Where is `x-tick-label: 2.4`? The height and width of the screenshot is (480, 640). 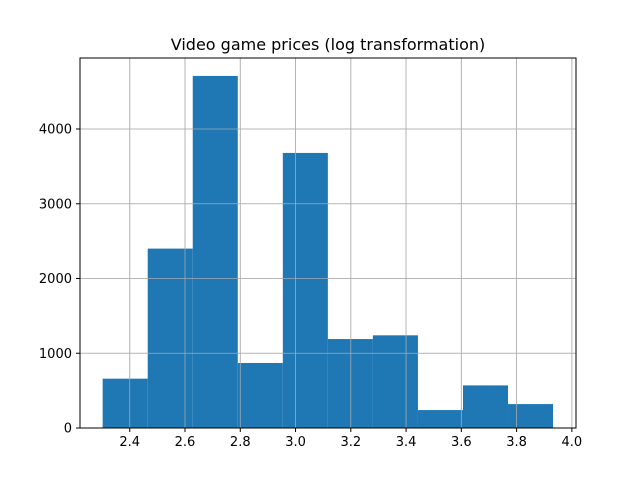 x-tick-label: 2.4 is located at coordinates (129, 442).